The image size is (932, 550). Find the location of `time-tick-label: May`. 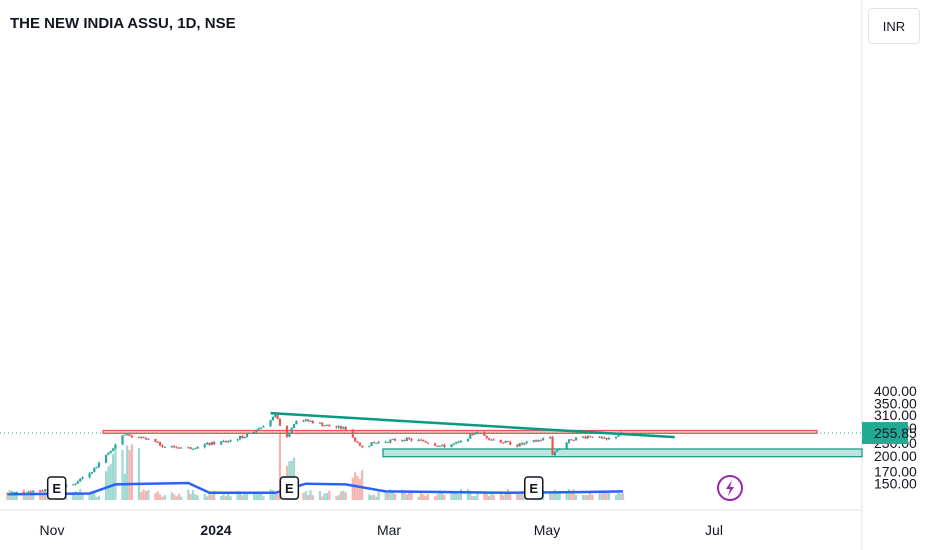

time-tick-label: May is located at coordinates (547, 530).